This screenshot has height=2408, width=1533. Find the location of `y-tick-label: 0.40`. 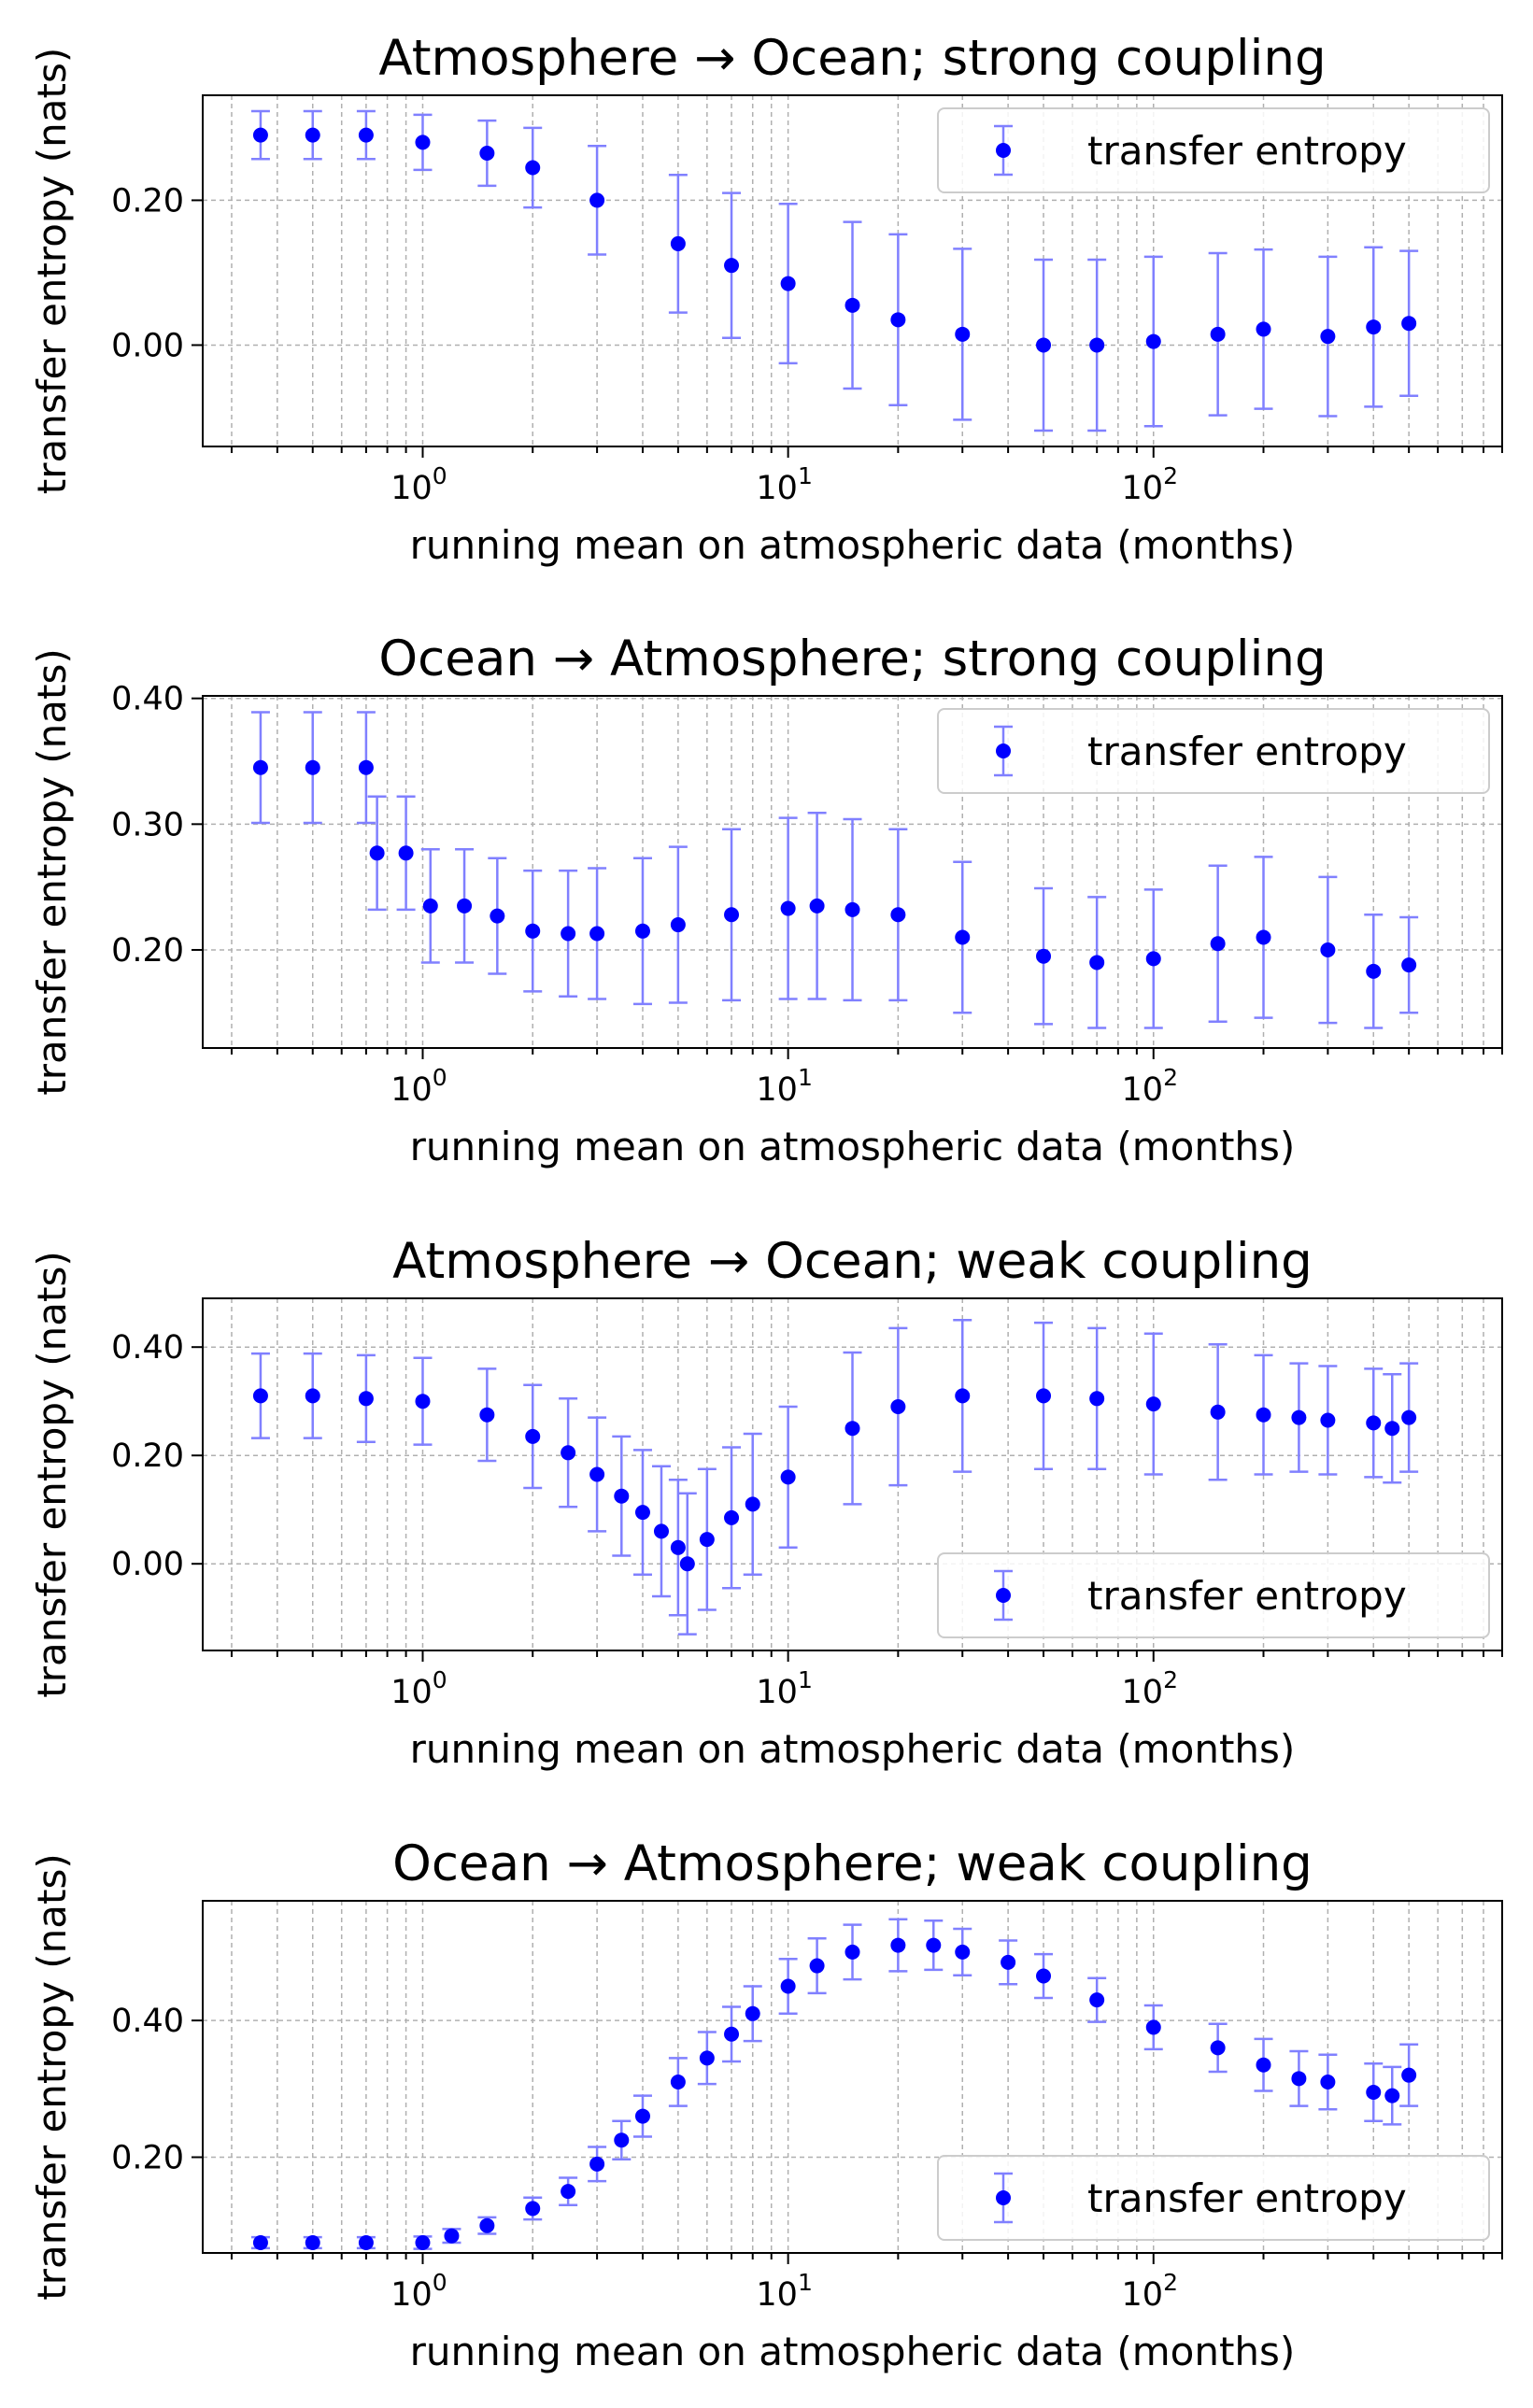

y-tick-label: 0.40 is located at coordinates (147, 1348).